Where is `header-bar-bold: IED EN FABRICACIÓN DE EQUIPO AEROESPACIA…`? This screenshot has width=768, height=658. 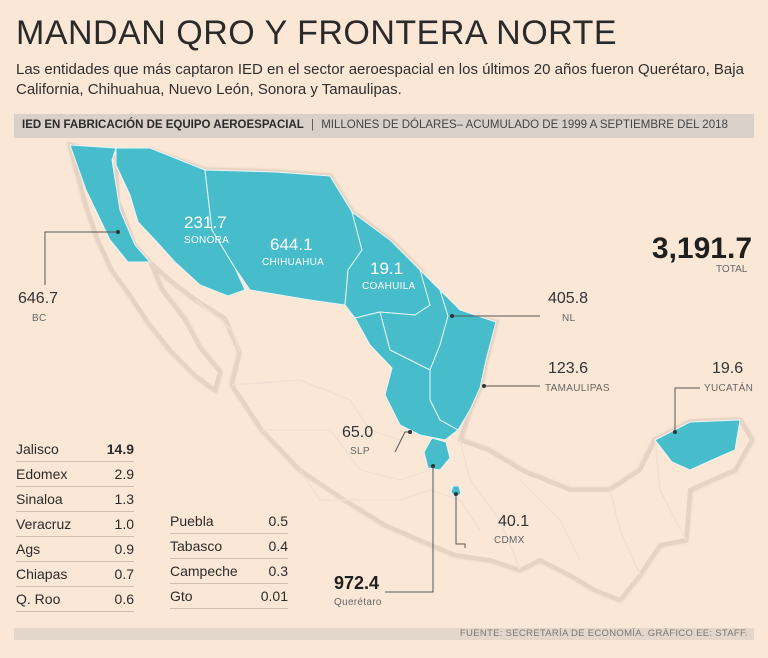 header-bar-bold: IED EN FABRICACIÓN DE EQUIPO AEROESPACIA… is located at coordinates (163, 125).